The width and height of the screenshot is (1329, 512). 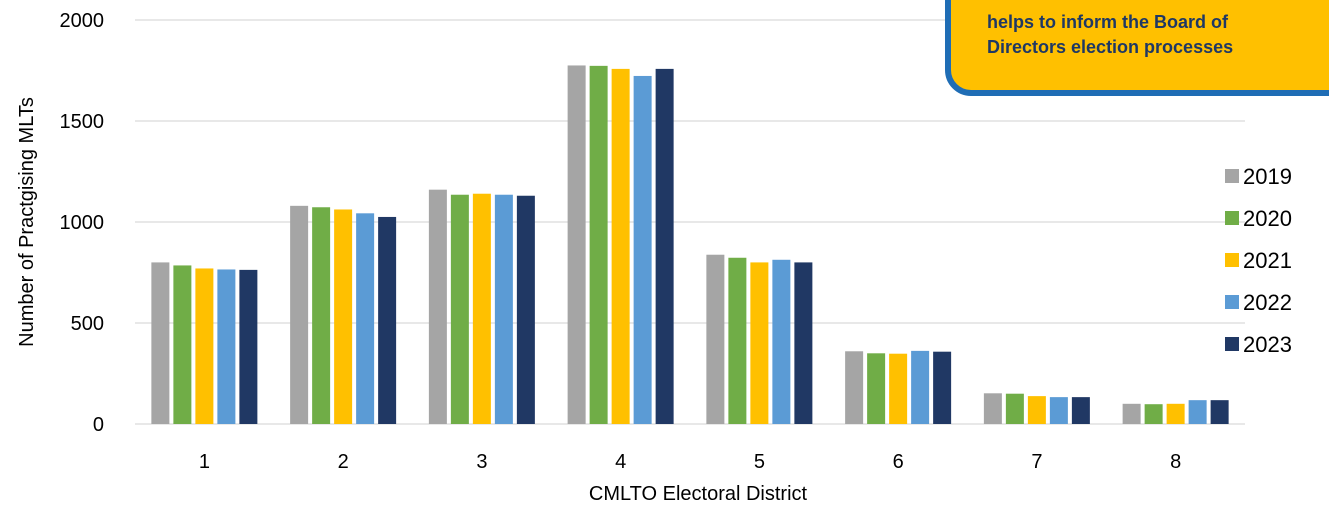 What do you see at coordinates (82, 122) in the screenshot?
I see `y-tick-label: 1500` at bounding box center [82, 122].